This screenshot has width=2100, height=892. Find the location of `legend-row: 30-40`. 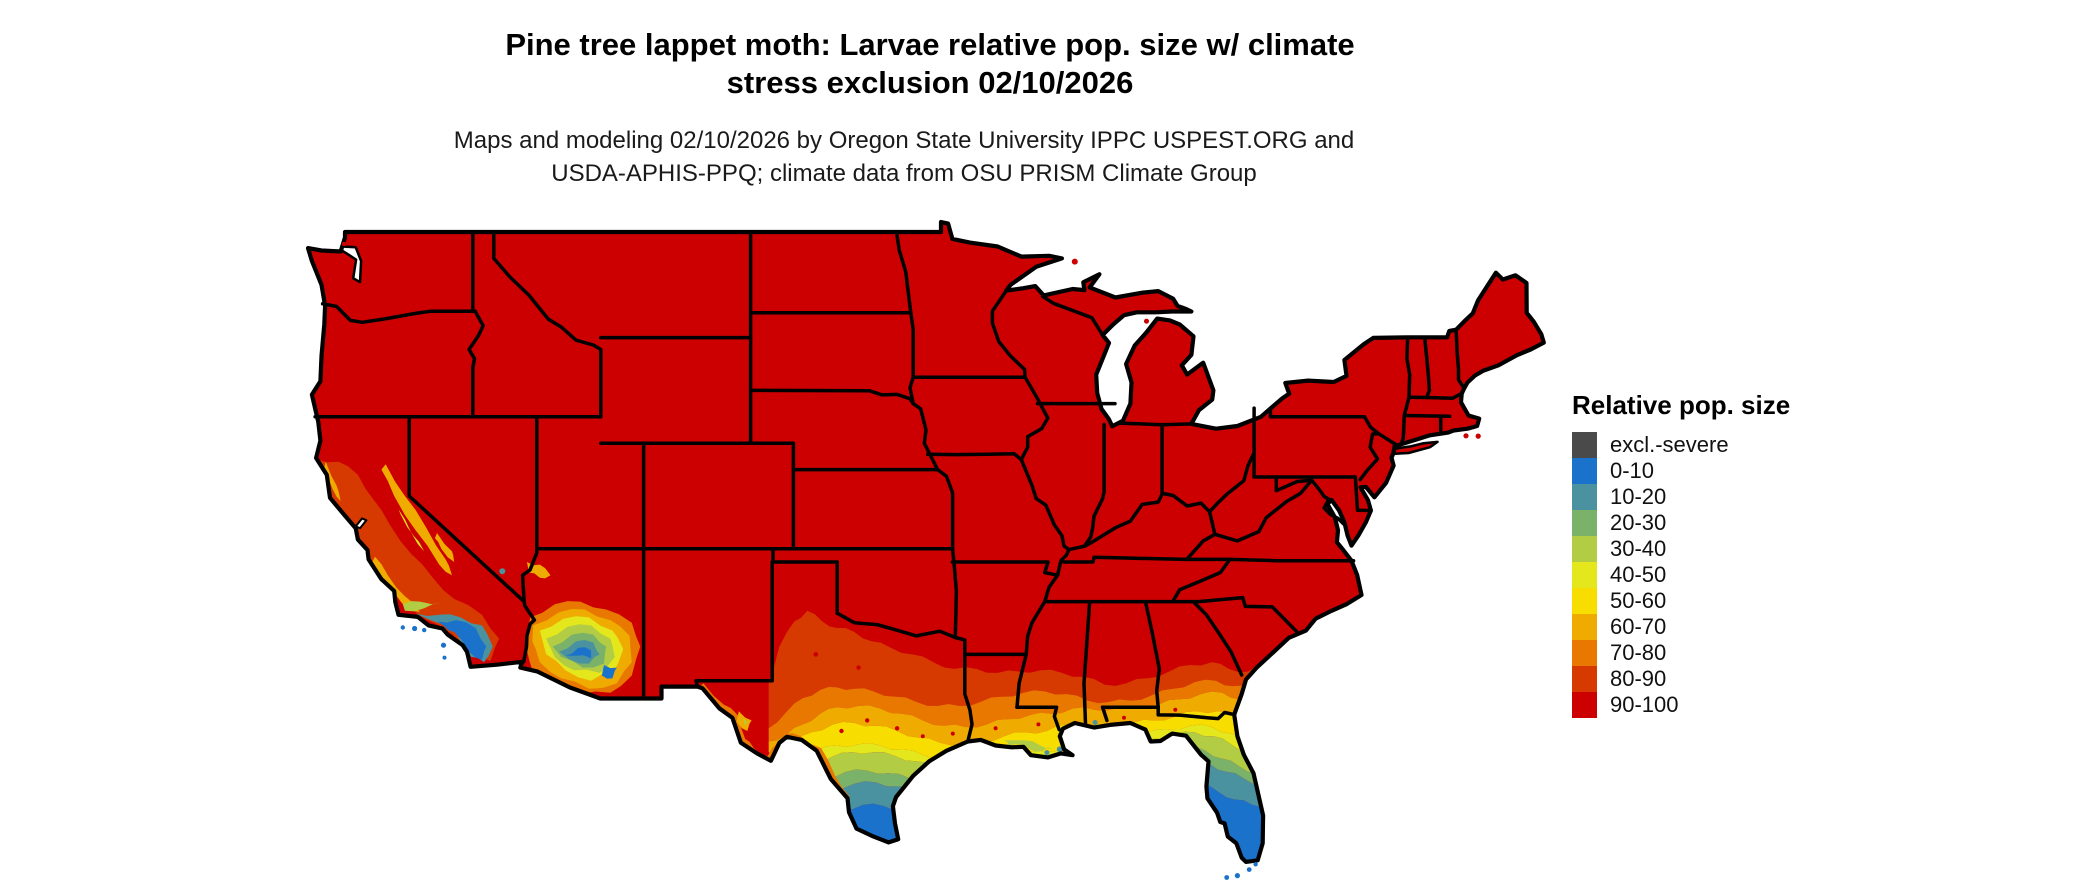

legend-row: 30-40 is located at coordinates (1681, 549).